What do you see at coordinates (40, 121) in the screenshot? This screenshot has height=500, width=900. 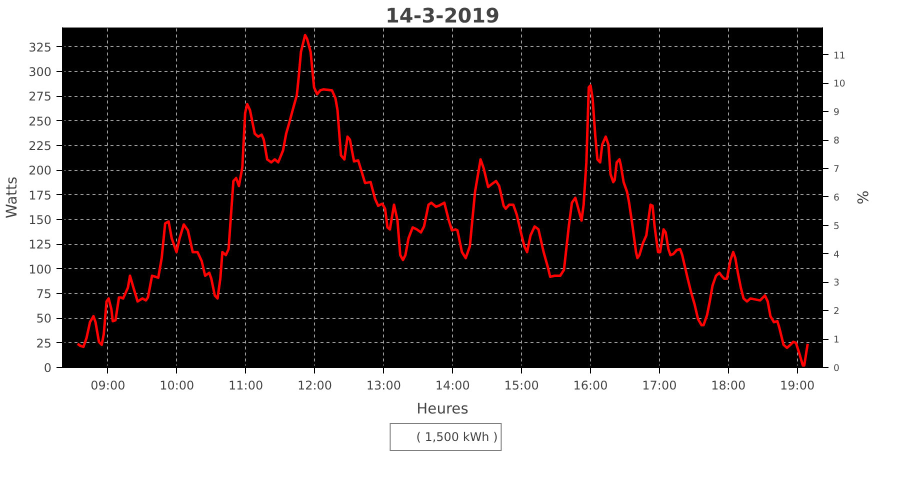 I see `y-tick-label: 250` at bounding box center [40, 121].